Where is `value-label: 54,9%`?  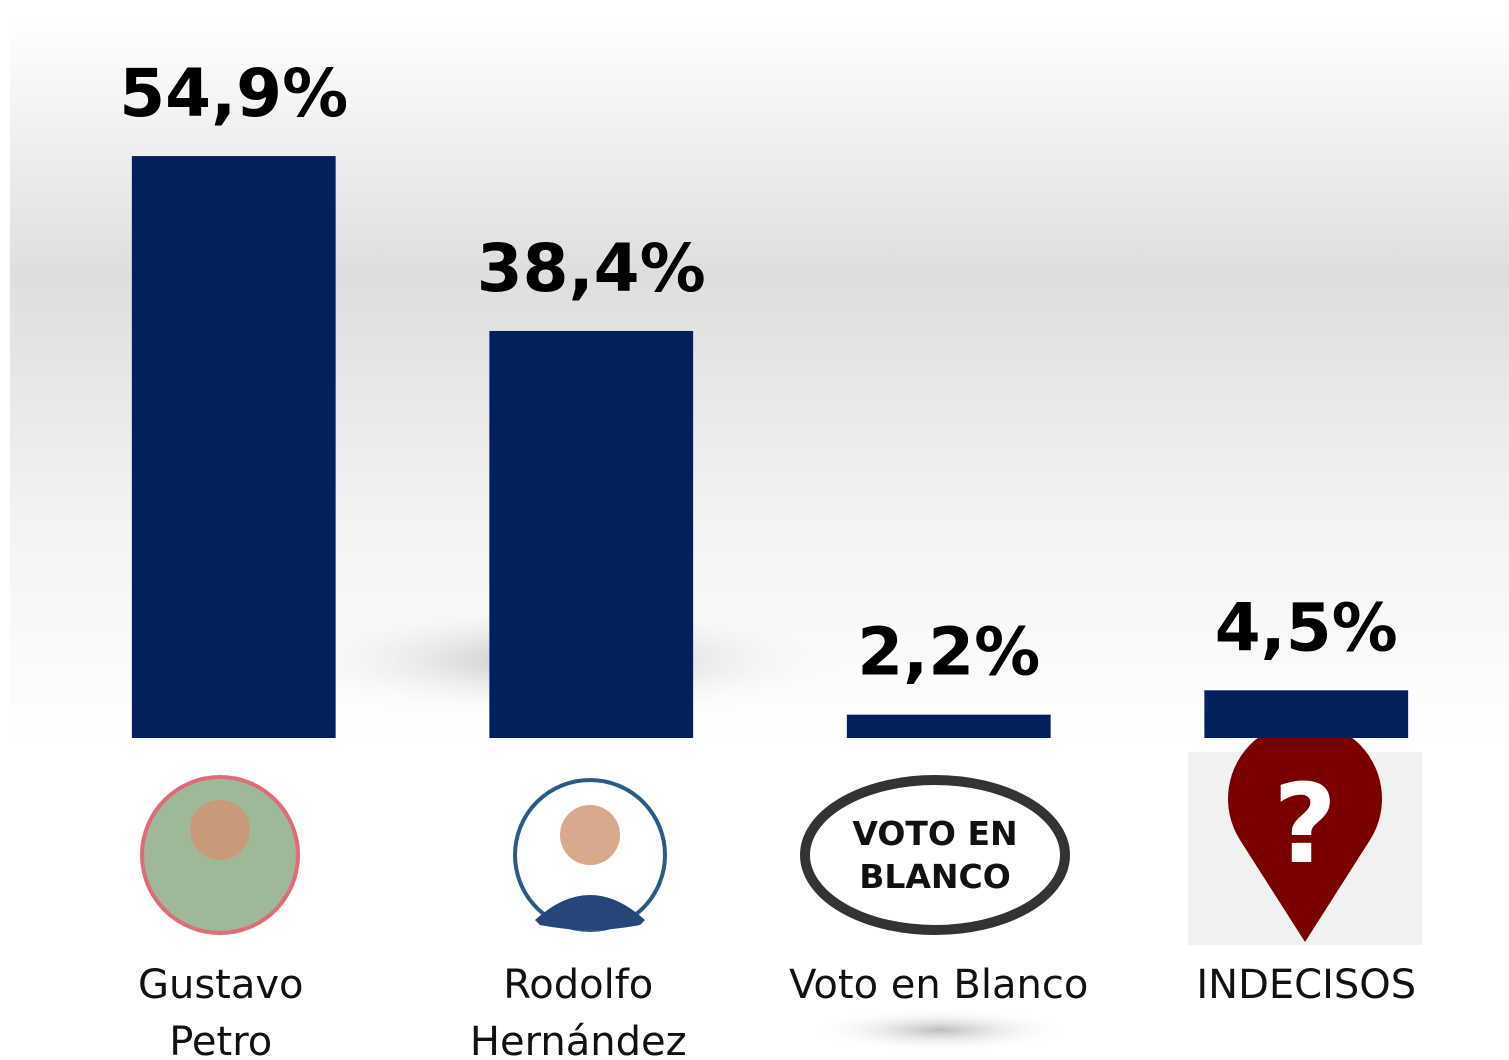
value-label: 54,9% is located at coordinates (233, 93).